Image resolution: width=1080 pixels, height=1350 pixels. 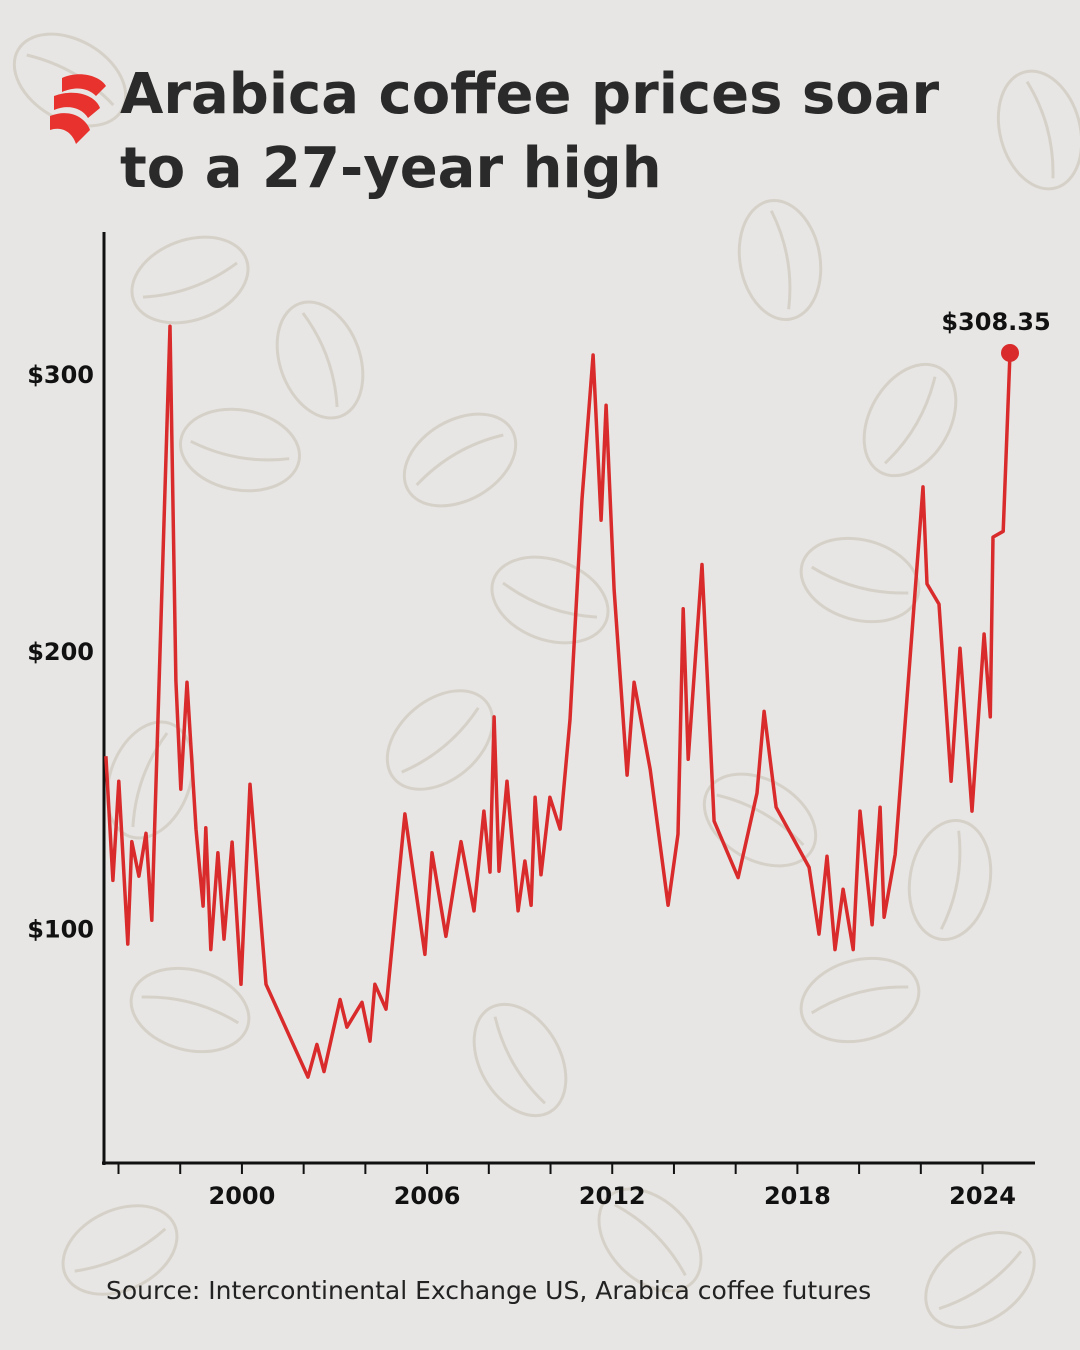 I want to click on x-tick-label: 2024, so click(x=982, y=1196).